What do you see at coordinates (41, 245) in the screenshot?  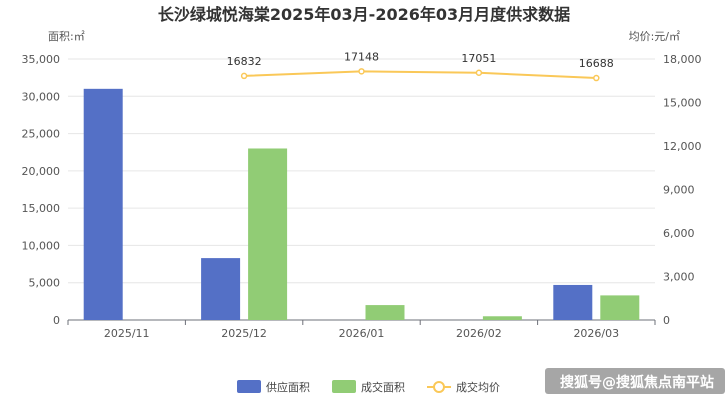 I see `left-tick-label: 10,000` at bounding box center [41, 245].